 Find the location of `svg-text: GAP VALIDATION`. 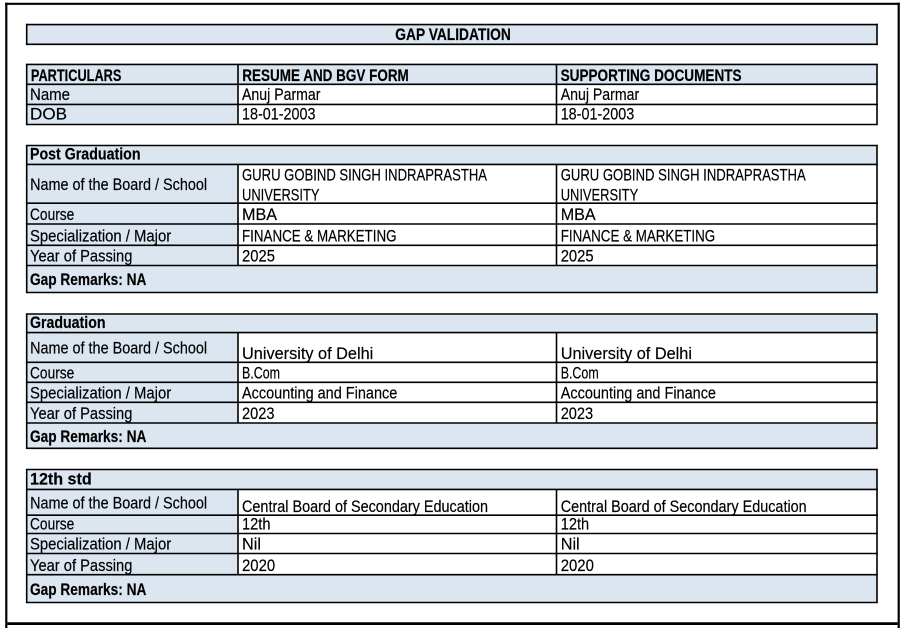

svg-text: GAP VALIDATION is located at coordinates (453, 34).